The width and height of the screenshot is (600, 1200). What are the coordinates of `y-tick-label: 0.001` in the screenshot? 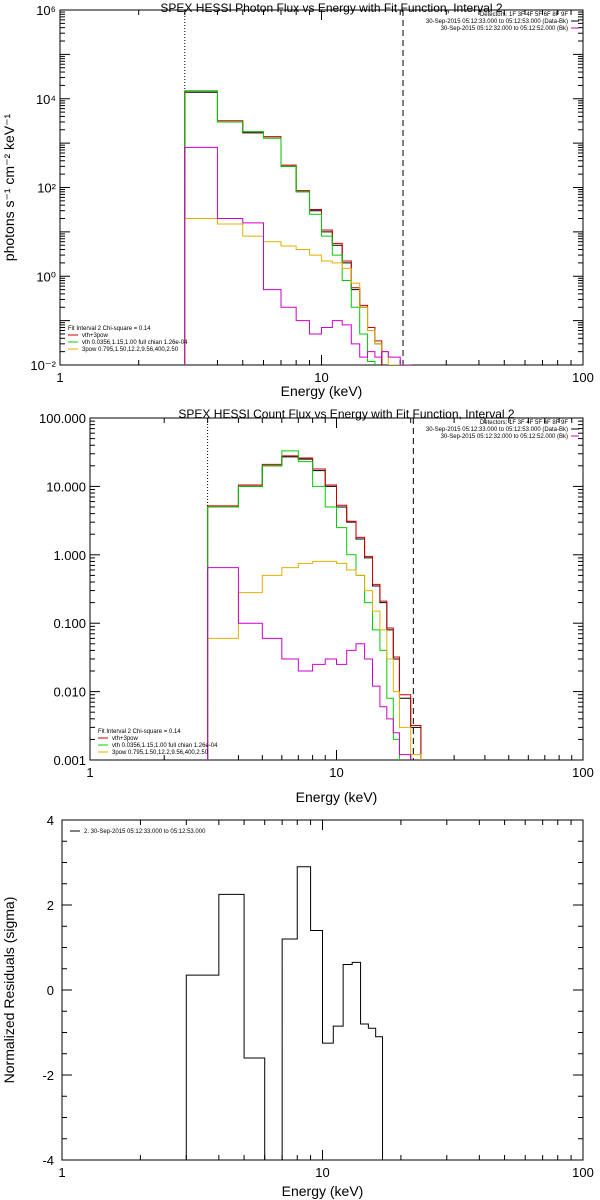 It's located at (69, 760).